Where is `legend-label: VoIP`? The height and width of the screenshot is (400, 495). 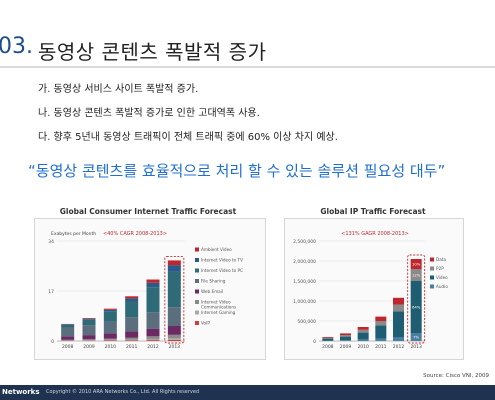 legend-label: VoIP is located at coordinates (205, 323).